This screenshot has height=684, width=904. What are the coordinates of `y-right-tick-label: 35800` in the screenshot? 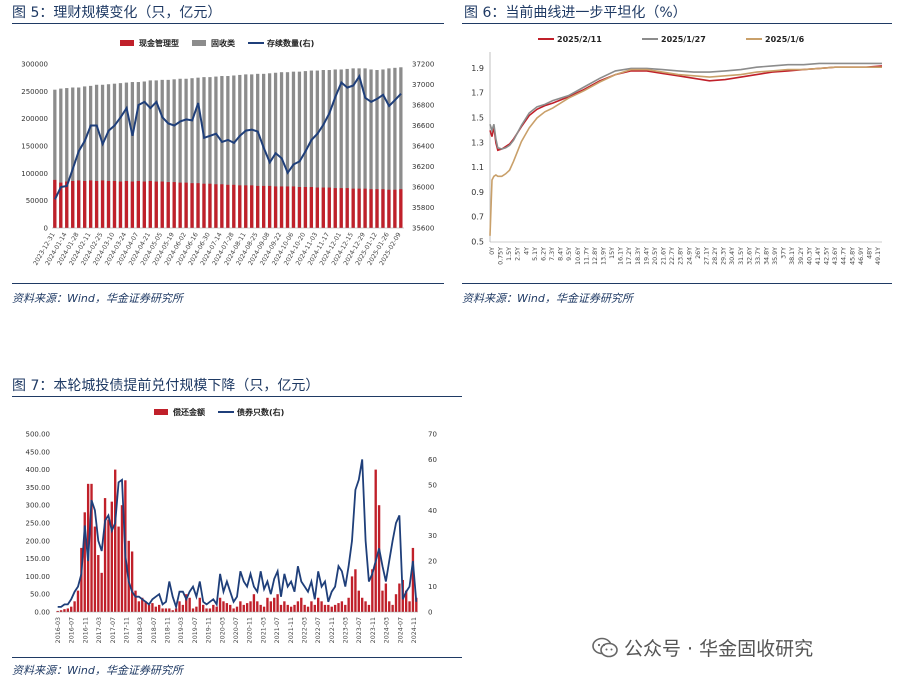 It's located at (423, 208).